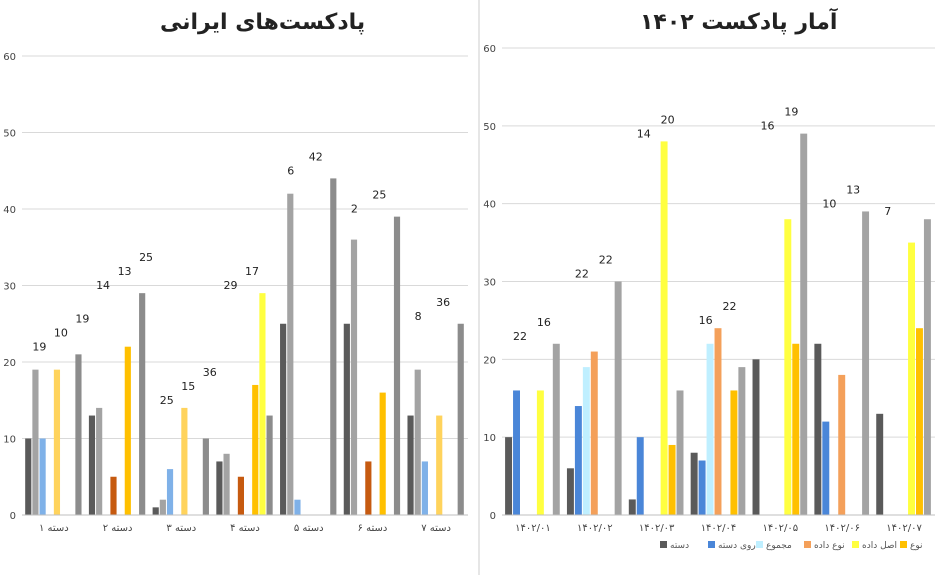 This screenshot has width=942, height=575. What do you see at coordinates (657, 528) in the screenshot?
I see `x-tick-label: ۱۴۰۲/۰۳` at bounding box center [657, 528].